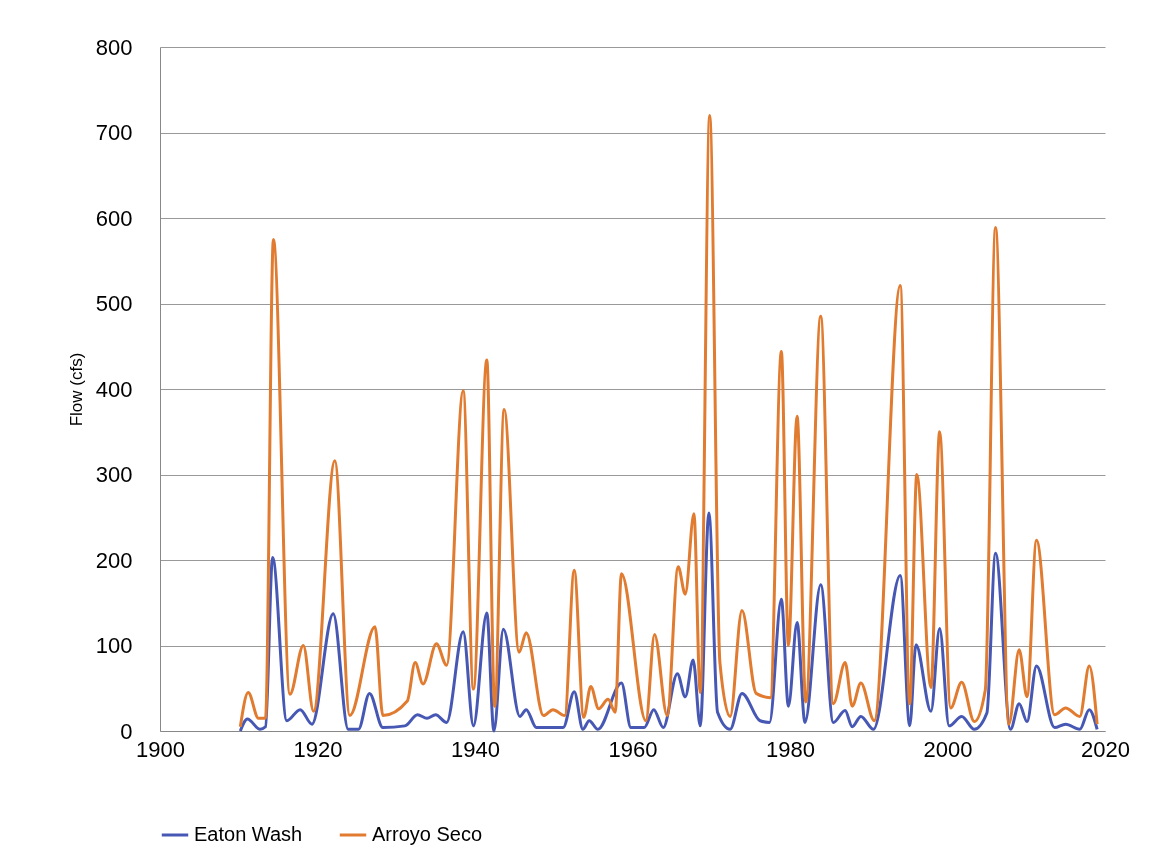 Image resolution: width=1166 pixels, height=863 pixels. I want to click on y-tick-label: 800, so click(114, 47).